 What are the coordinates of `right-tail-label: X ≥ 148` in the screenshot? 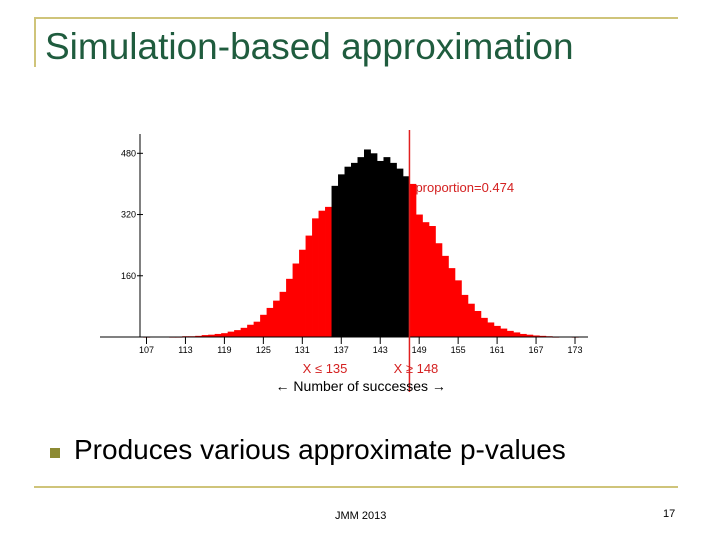 It's located at (416, 368).